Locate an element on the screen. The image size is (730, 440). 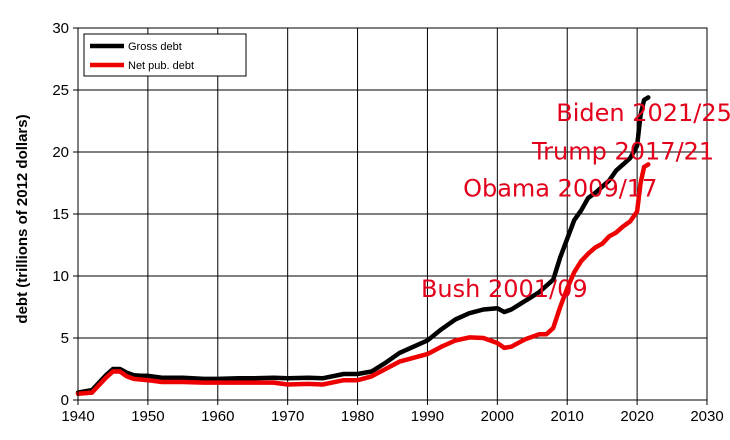
legend-label: Gross debt is located at coordinates (155, 47).